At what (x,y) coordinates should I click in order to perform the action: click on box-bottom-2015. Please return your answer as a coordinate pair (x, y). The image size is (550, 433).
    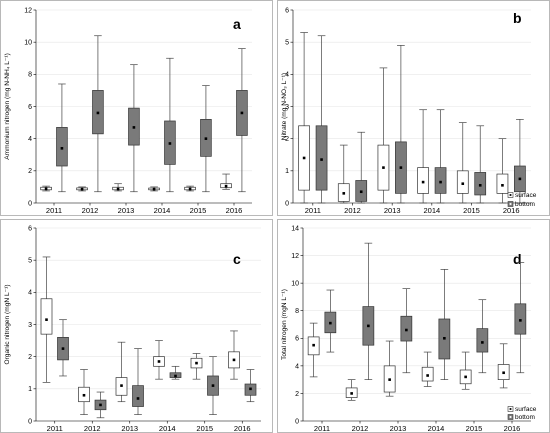
    Looking at the image, I should click on (482, 336).